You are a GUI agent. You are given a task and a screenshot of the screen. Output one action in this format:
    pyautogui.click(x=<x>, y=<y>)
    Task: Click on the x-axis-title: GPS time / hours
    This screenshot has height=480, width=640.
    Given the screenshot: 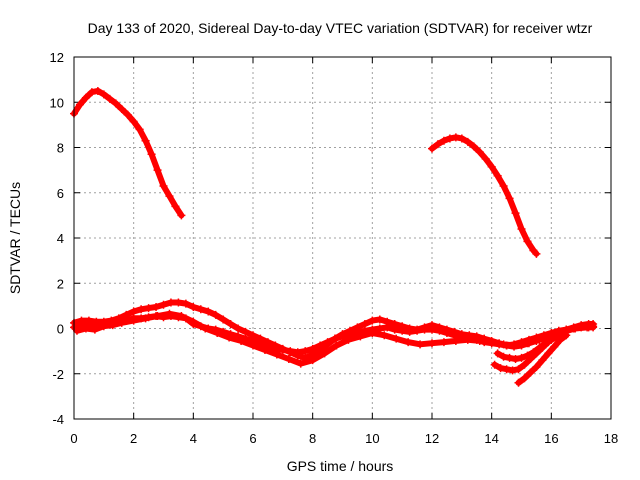 What is the action you would take?
    pyautogui.click(x=340, y=466)
    